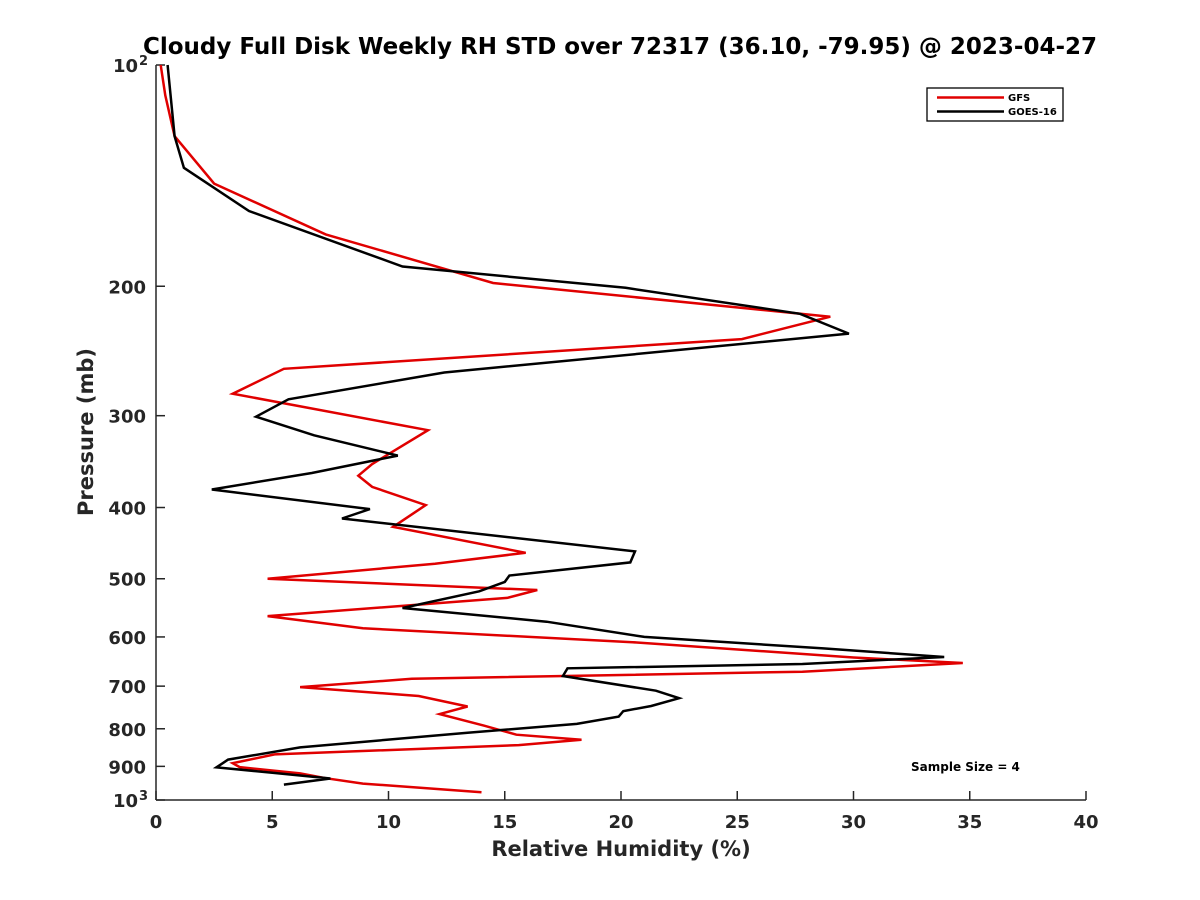 This screenshot has width=1200, height=900. What do you see at coordinates (504, 822) in the screenshot?
I see `x-tick-label: 15` at bounding box center [504, 822].